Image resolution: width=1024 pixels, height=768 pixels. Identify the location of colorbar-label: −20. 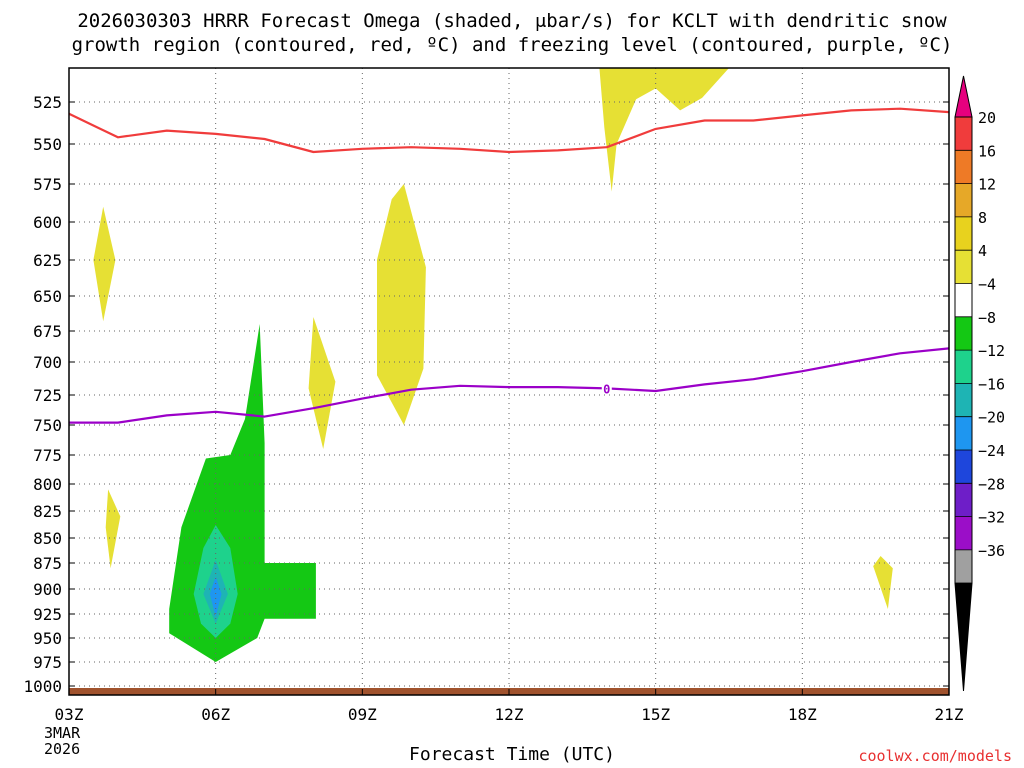
(991, 418).